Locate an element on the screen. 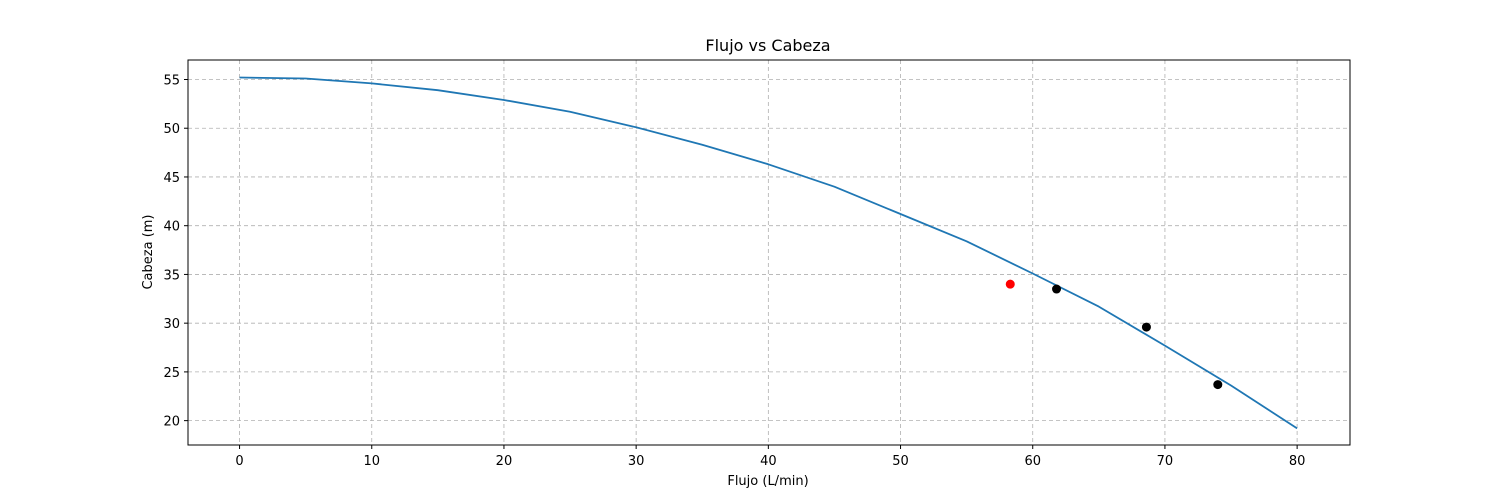 The image size is (1500, 500). y-tick-label: 55 is located at coordinates (171, 80).